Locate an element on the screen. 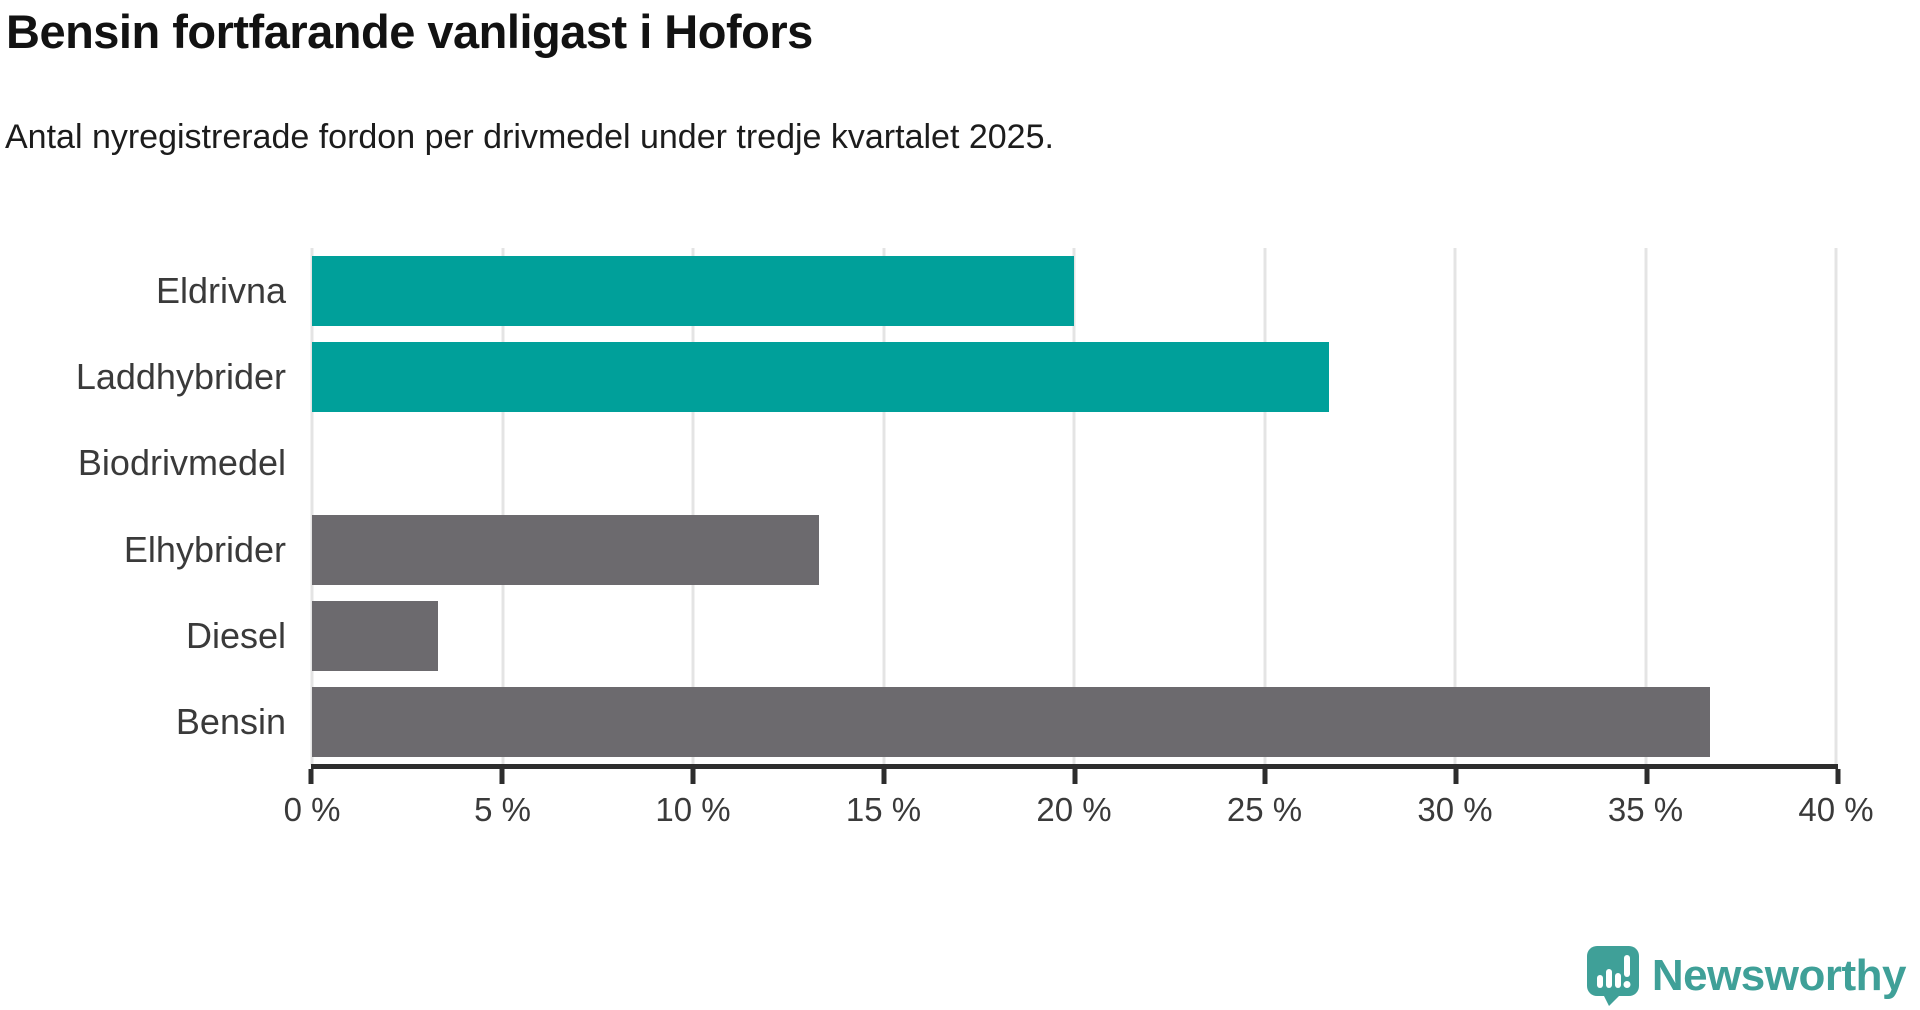  category-label: Laddhybrider is located at coordinates (180, 377).